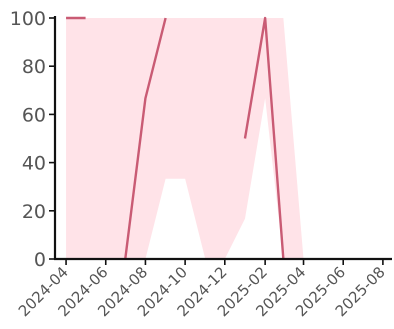  Describe the element at coordinates (32, 139) in the screenshot. I see `y-axis-ticks: 0 20 40 60 80 100` at that location.